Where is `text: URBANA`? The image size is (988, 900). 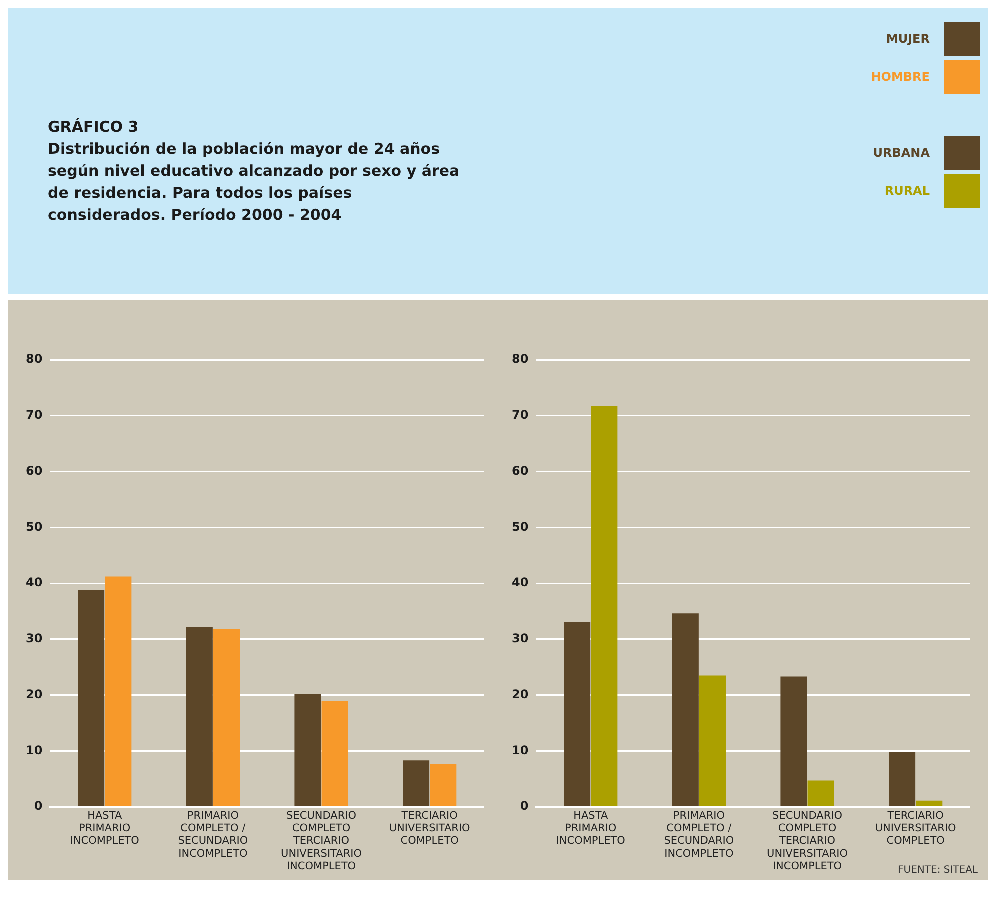
text: URBANA is located at coordinates (901, 153).